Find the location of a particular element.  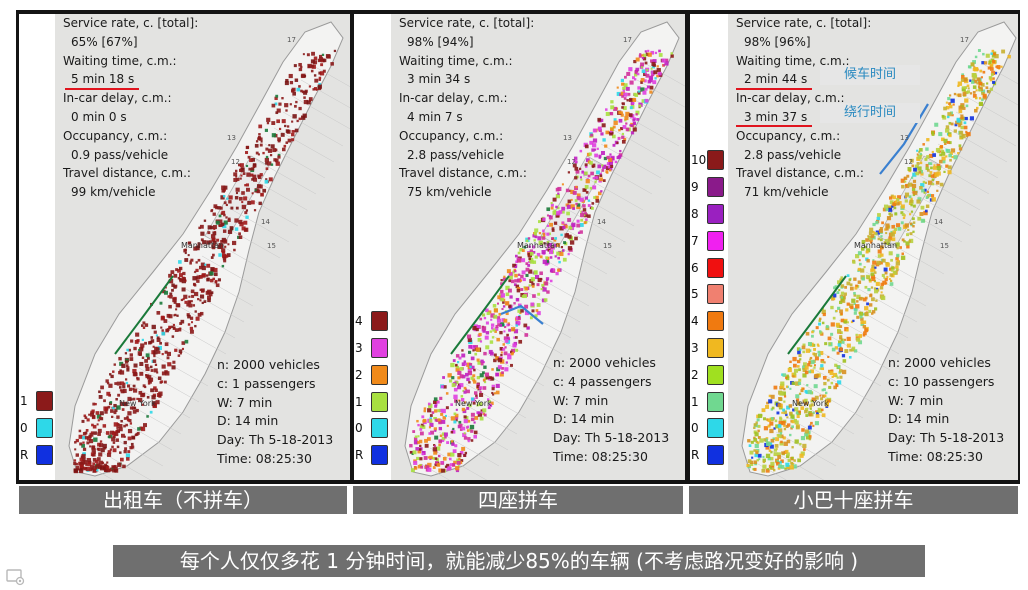

map-label-newyork: New York is located at coordinates (810, 403).